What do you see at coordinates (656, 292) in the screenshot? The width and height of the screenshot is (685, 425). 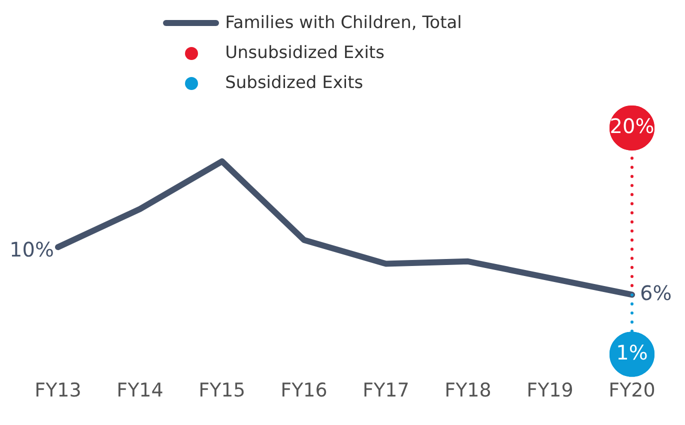 I see `data-label: 6%` at bounding box center [656, 292].